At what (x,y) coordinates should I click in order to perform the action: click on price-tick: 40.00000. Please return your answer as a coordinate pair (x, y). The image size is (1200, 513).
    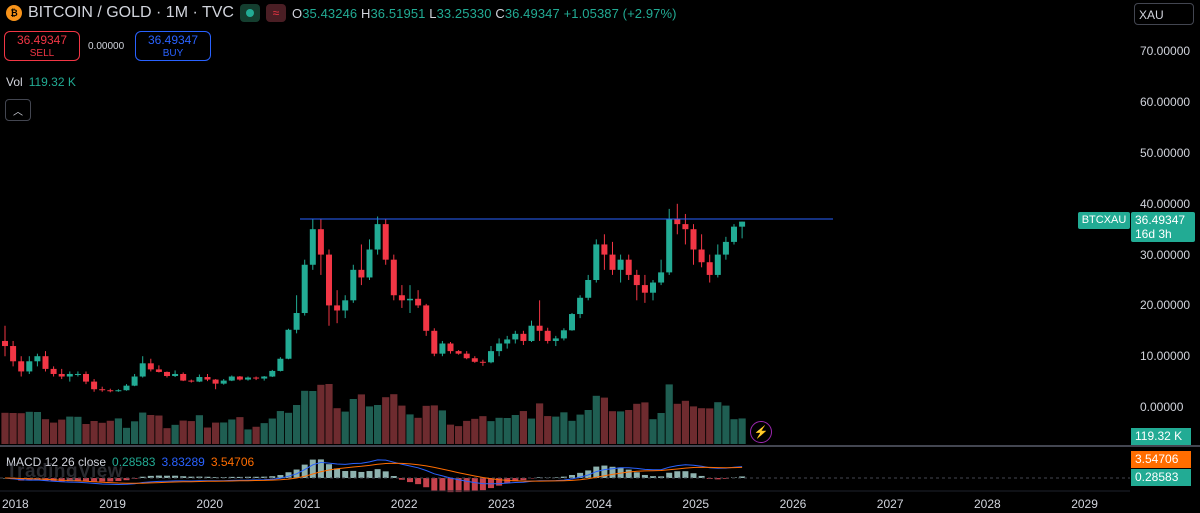
    Looking at the image, I should click on (1165, 203).